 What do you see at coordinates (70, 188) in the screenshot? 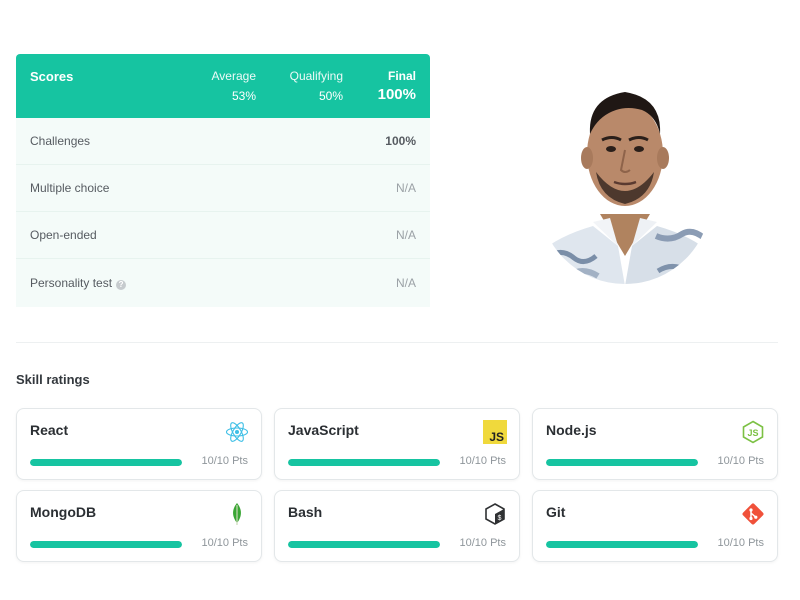
I see `score-row-label: Multiple choice` at bounding box center [70, 188].